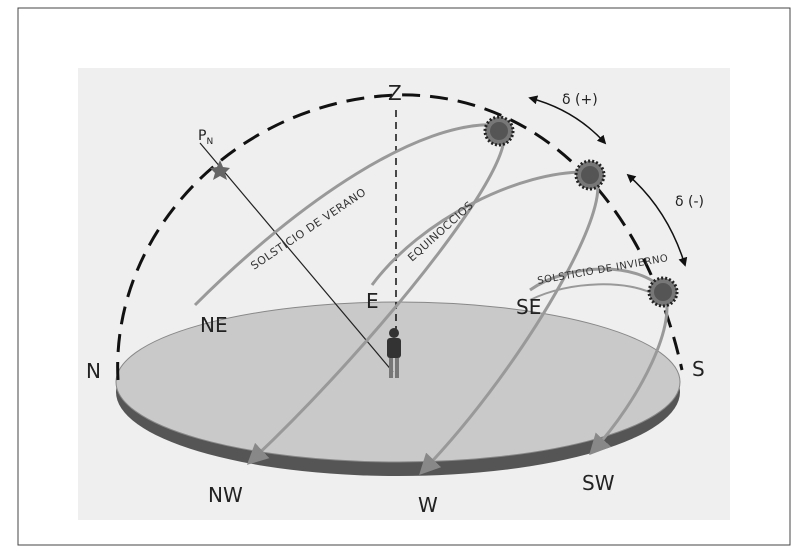 The height and width of the screenshot is (551, 806). I want to click on direction-label: E, so click(372, 301).